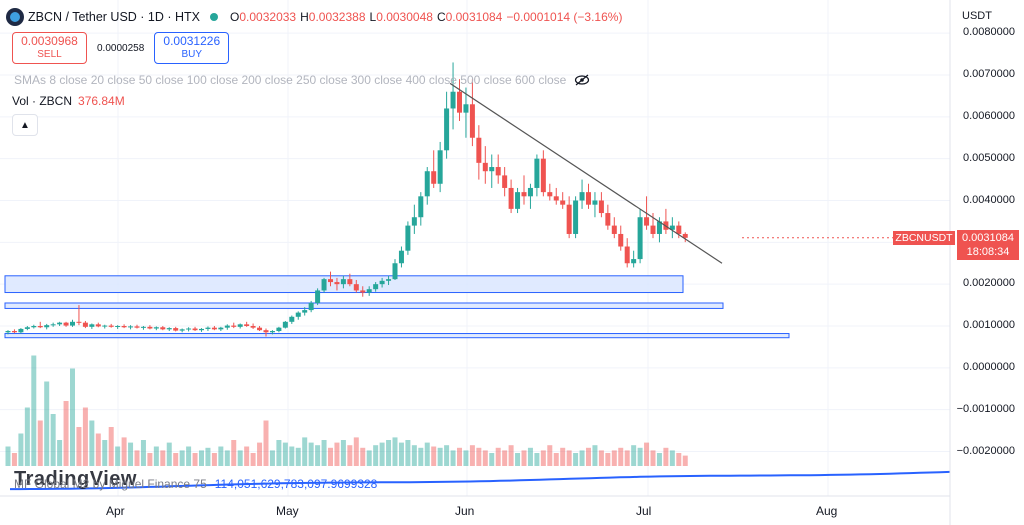 The width and height of the screenshot is (1024, 525). I want to click on sell-button: 0.0030968 SELL, so click(49, 48).